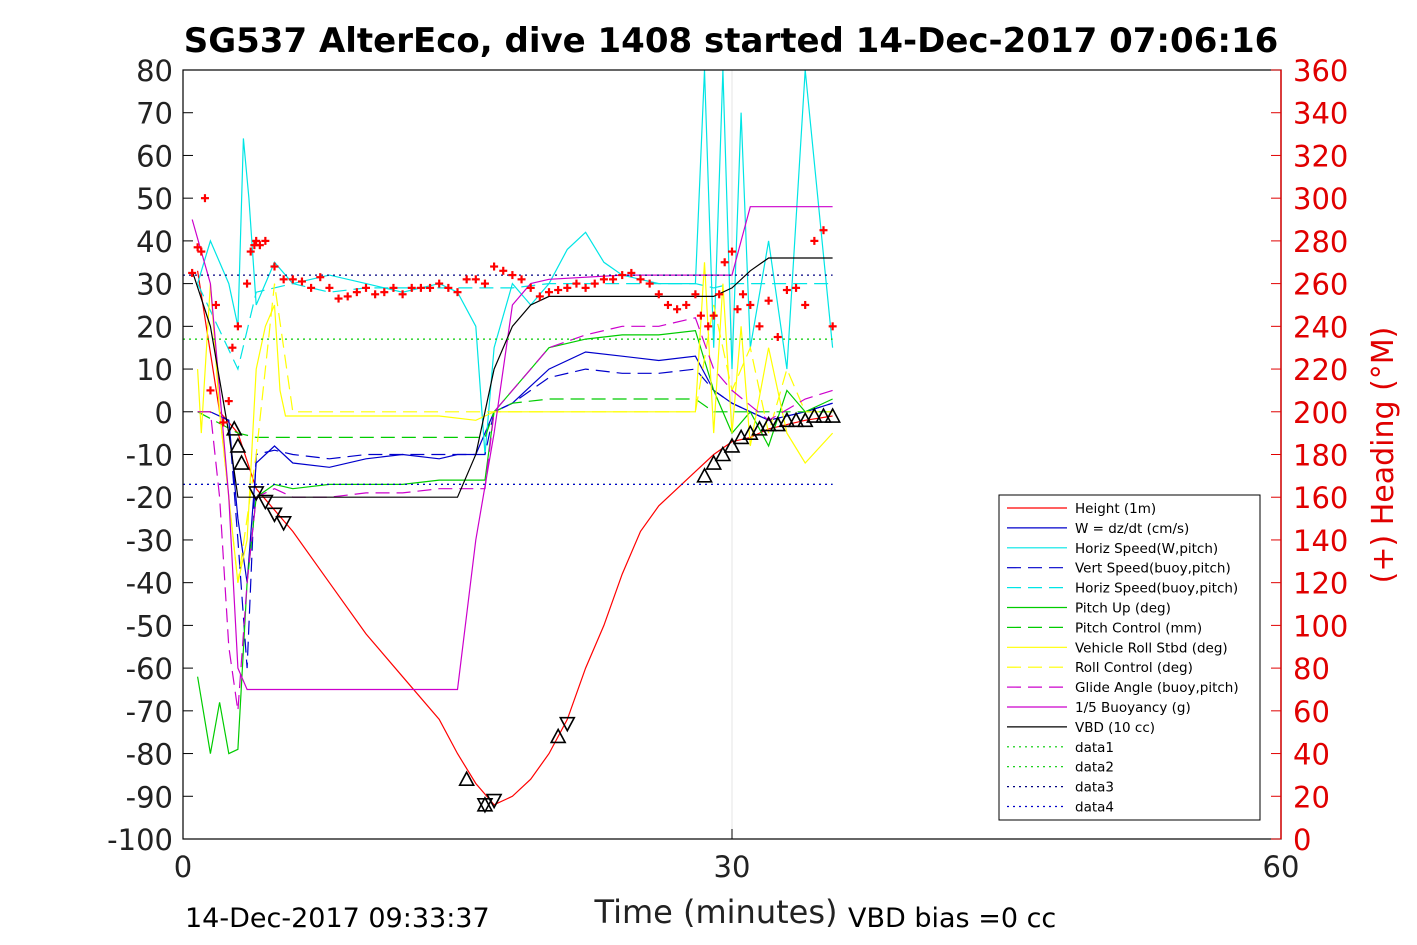  Describe the element at coordinates (183, 867) in the screenshot. I see `x-tick-label: 0` at that location.